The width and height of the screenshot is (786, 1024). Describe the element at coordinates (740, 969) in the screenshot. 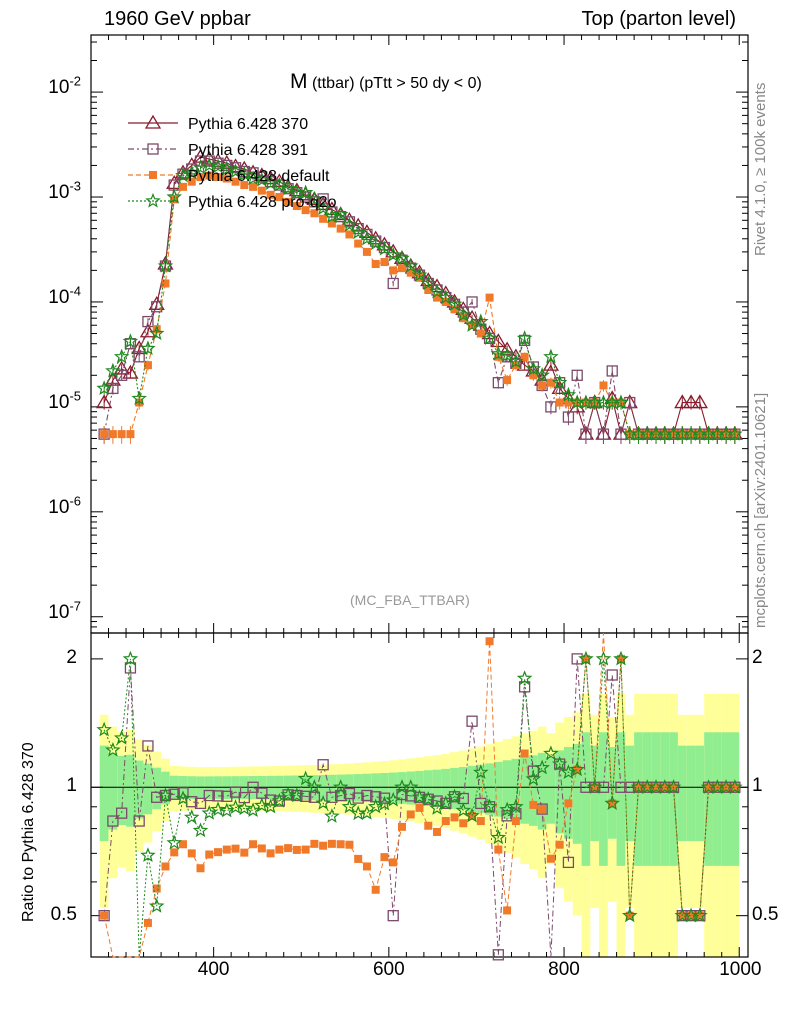

I see `x-tick-label: 1000` at that location.